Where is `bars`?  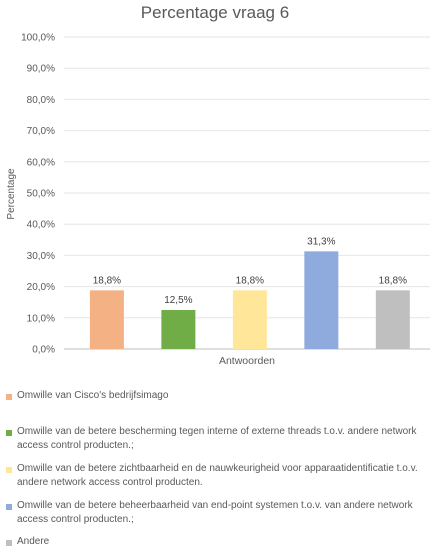
bars is located at coordinates (249, 300).